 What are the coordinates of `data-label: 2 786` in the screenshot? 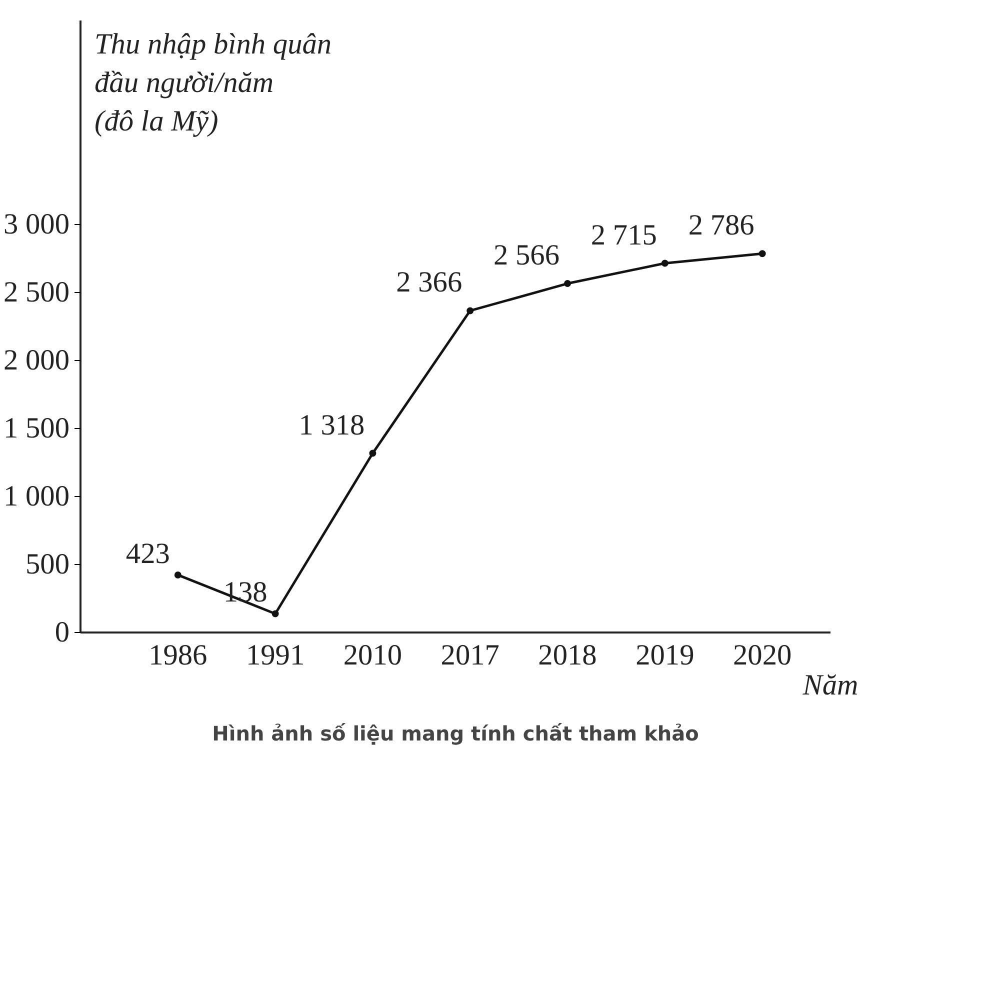 It's located at (721, 226).